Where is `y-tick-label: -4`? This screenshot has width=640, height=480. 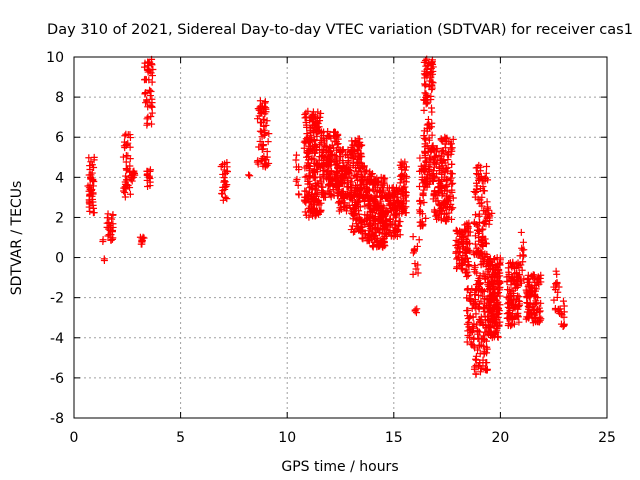
y-tick-label: -4 is located at coordinates (57, 339).